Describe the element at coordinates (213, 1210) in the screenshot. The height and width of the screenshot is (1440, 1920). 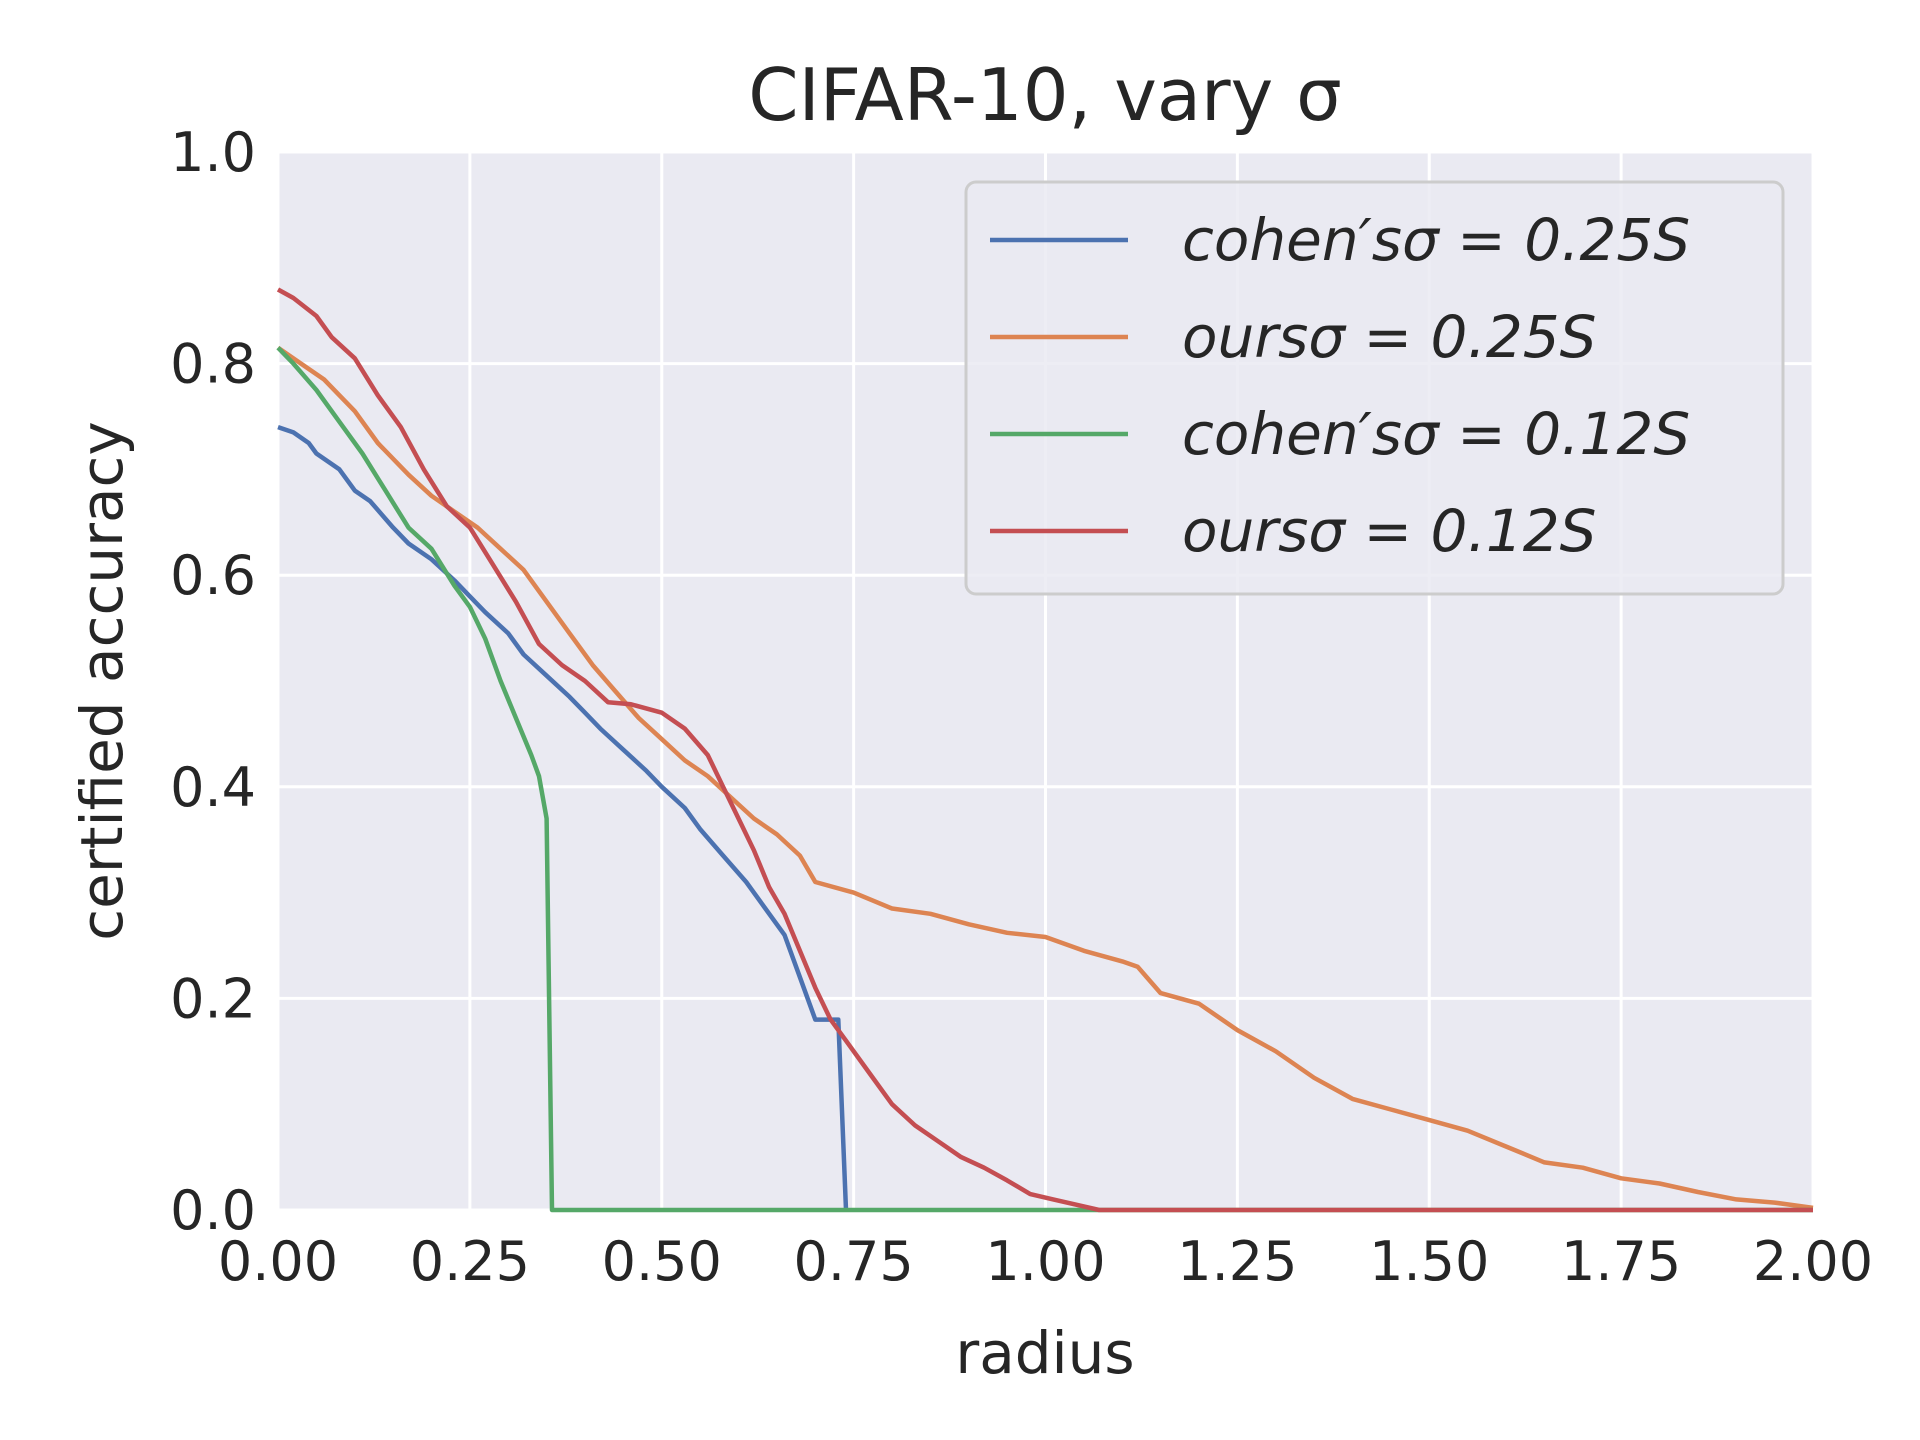
I see `y-tick-label: 0.0` at that location.